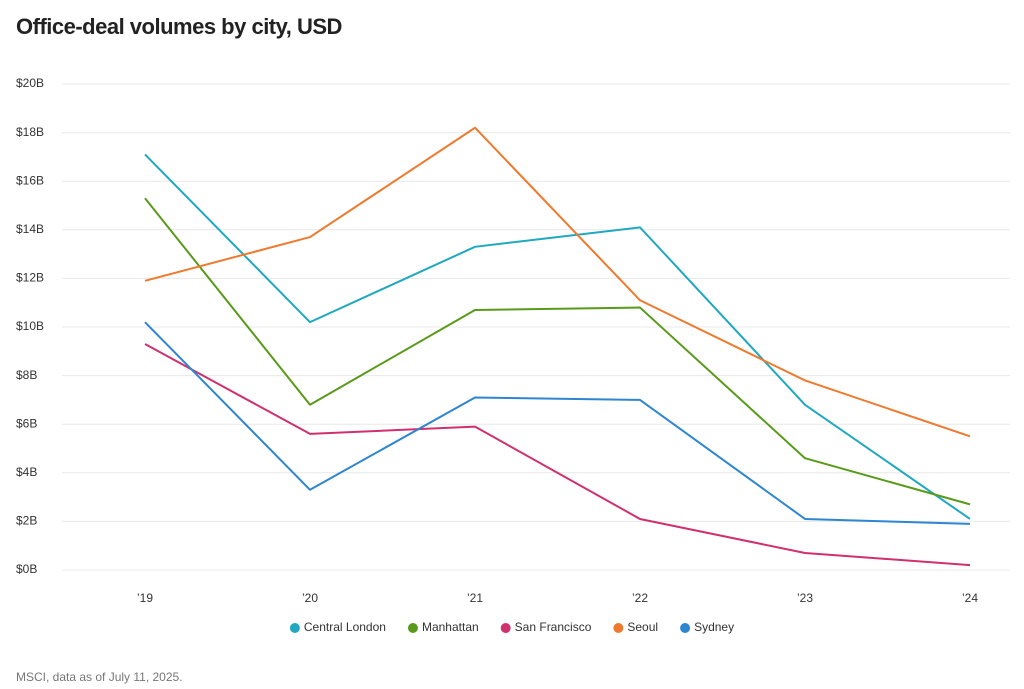 This screenshot has width=1024, height=689. Describe the element at coordinates (26, 423) in the screenshot. I see `y-tick-label: $6B` at that location.